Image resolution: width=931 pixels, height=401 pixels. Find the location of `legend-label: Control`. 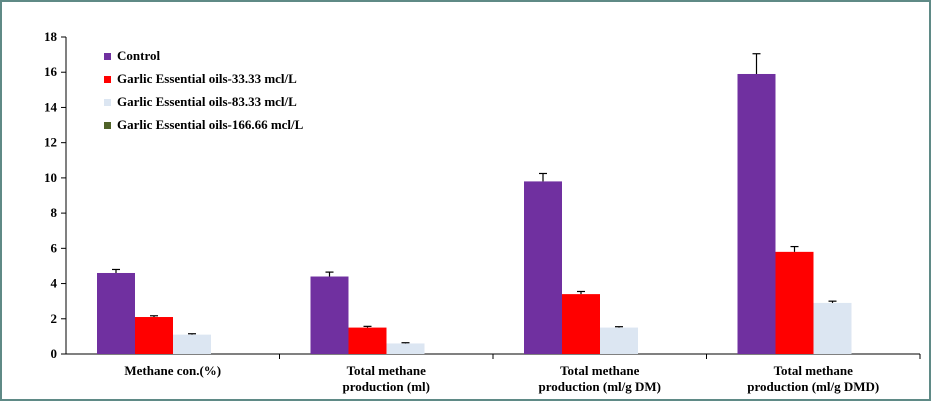

legend-label: Control is located at coordinates (138, 55).